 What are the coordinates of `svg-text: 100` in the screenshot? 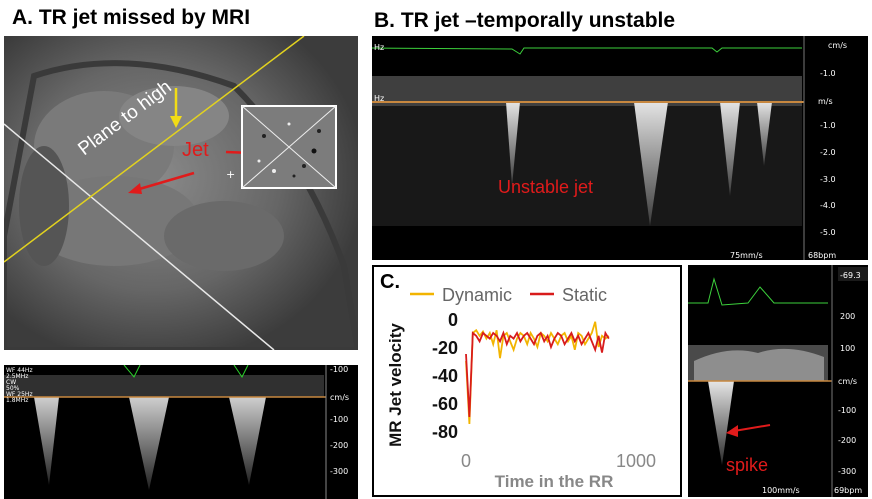 It's located at (847, 348).